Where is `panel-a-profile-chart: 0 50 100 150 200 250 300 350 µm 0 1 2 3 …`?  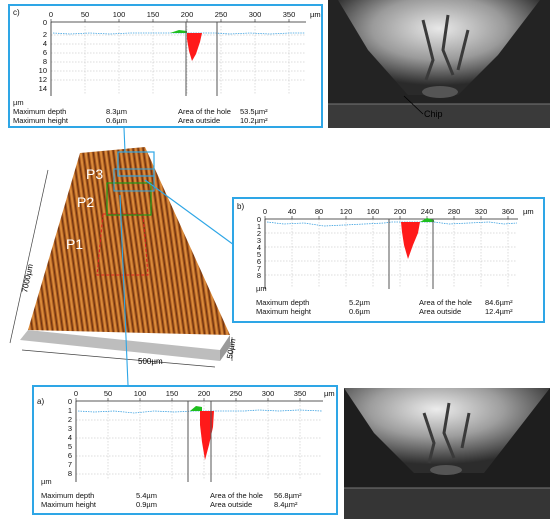 panel-a-profile-chart: 0 50 100 150 200 250 300 350 µm 0 1 2 3 … is located at coordinates (201, 435).